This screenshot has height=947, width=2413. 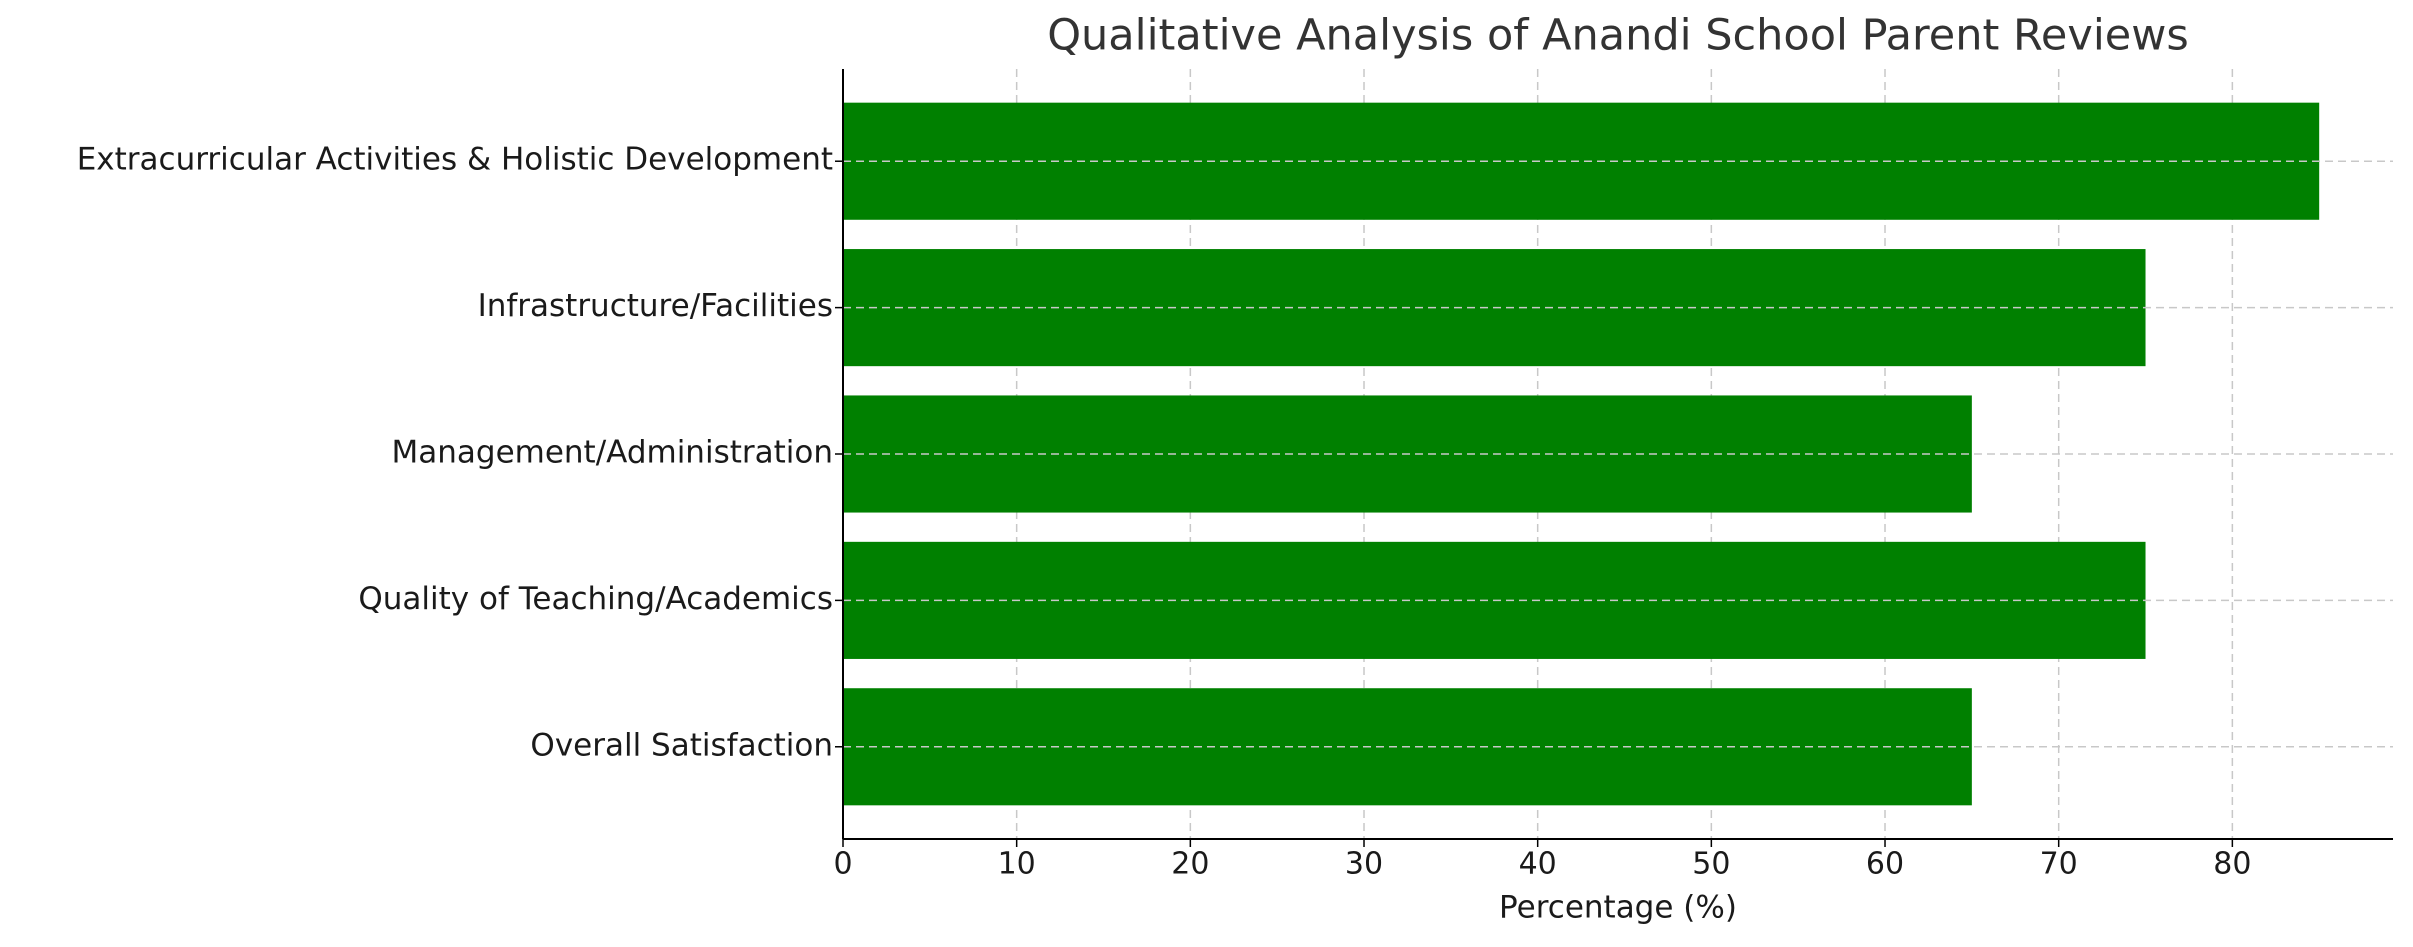 I want to click on x-tick-label: 40, so click(x=1538, y=864).